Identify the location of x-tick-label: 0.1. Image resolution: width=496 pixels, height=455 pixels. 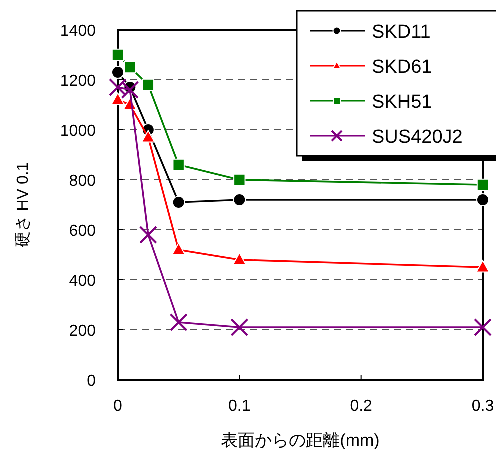
(239, 406).